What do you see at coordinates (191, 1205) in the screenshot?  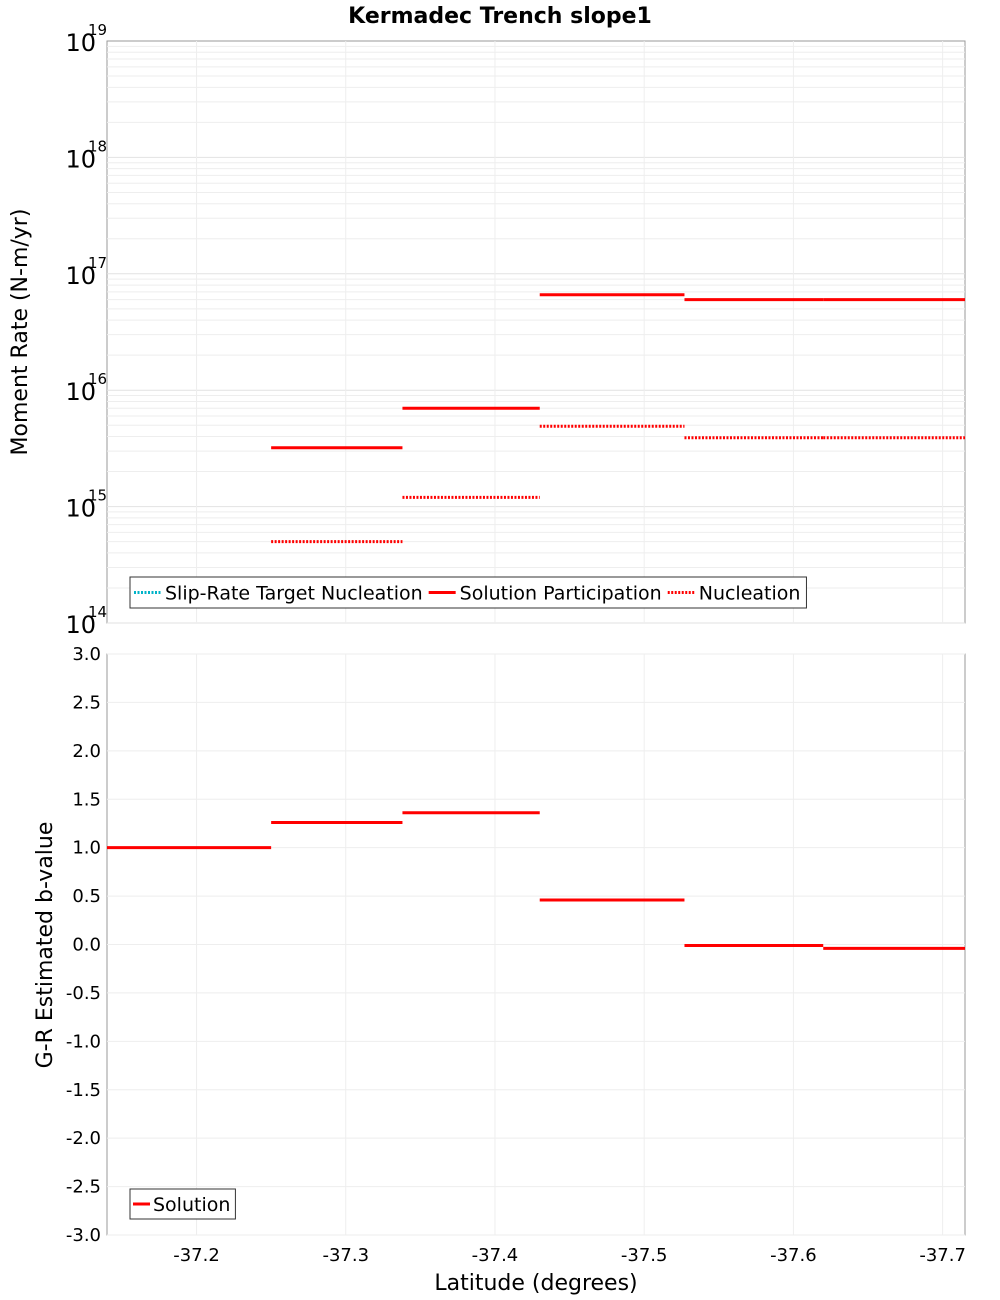 I see `legend-label: Solution` at bounding box center [191, 1205].